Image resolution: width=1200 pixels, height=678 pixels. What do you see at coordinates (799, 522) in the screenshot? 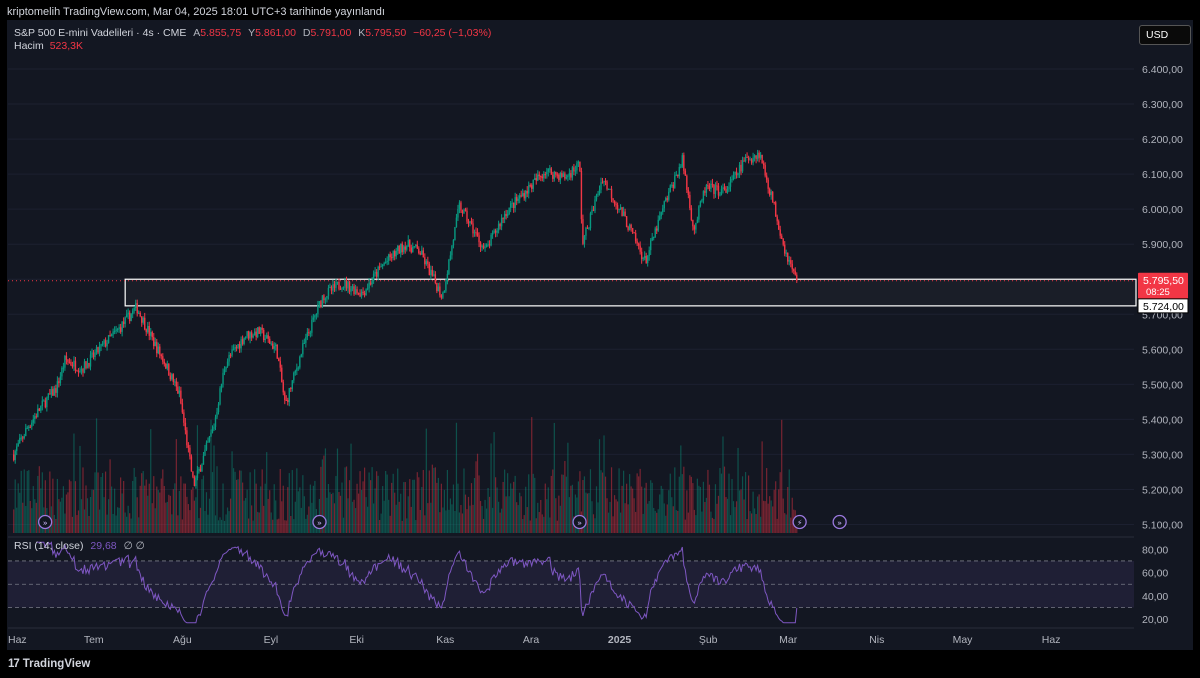
I see `lightning-icon` at bounding box center [799, 522].